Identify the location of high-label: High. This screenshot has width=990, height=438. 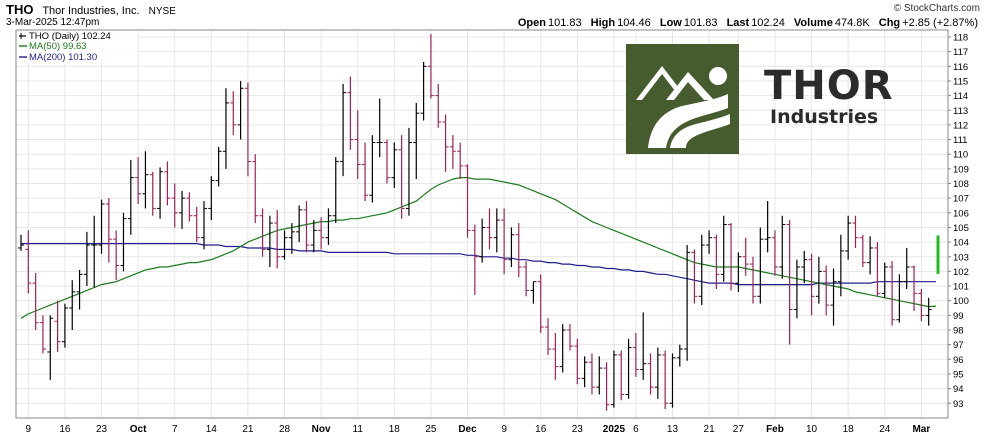
(603, 23).